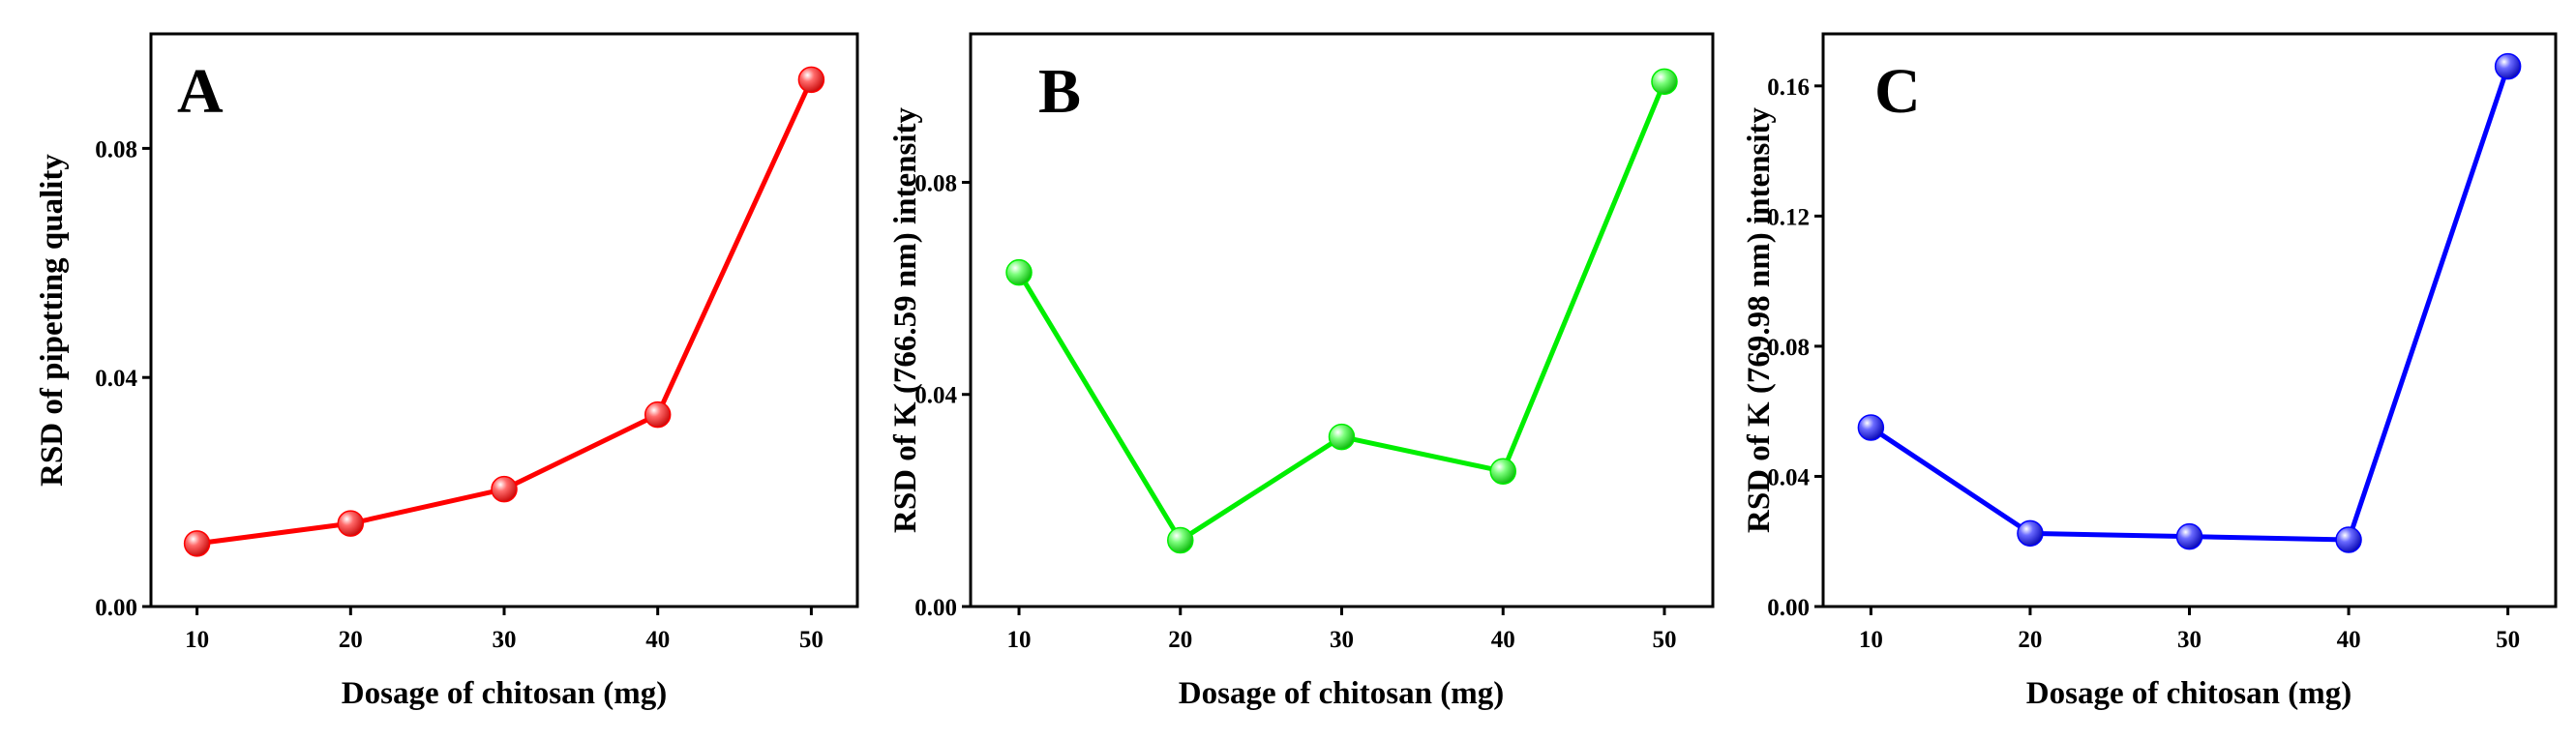 This screenshot has width=2576, height=741. I want to click on y-axis-label: RSD of K (769.98 nm) intensity, so click(1759, 320).